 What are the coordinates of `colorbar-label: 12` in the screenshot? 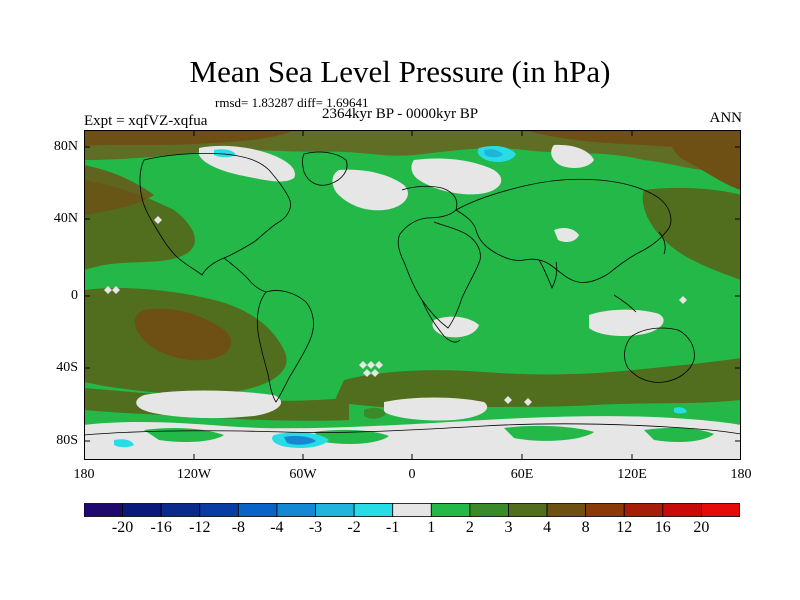 It's located at (624, 527).